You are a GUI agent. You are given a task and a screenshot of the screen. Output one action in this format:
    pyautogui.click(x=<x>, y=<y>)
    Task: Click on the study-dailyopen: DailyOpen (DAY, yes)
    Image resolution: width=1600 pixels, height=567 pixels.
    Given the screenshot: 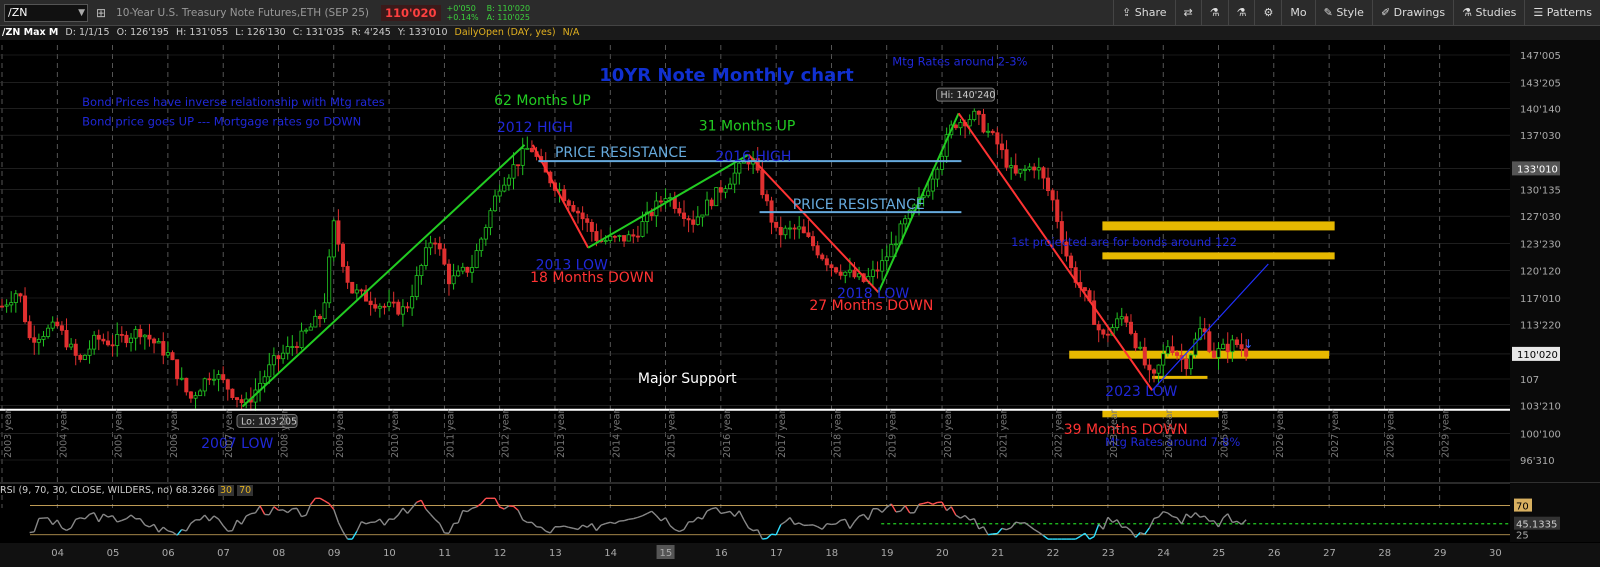 What is the action you would take?
    pyautogui.click(x=505, y=32)
    